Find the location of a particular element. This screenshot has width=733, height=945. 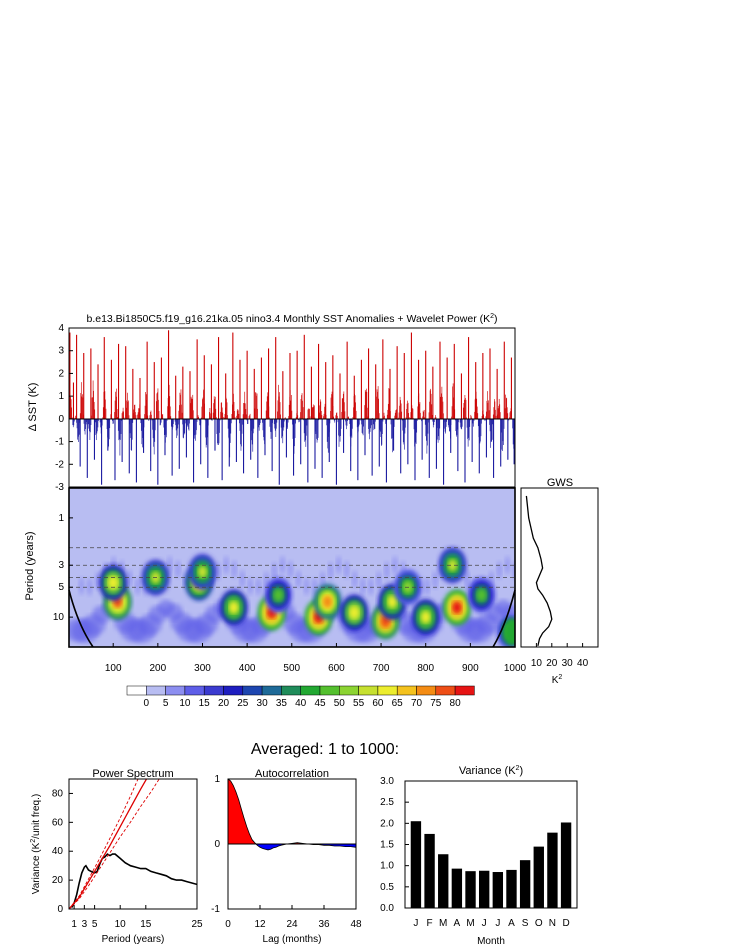

sst-frame is located at coordinates (292, 407).